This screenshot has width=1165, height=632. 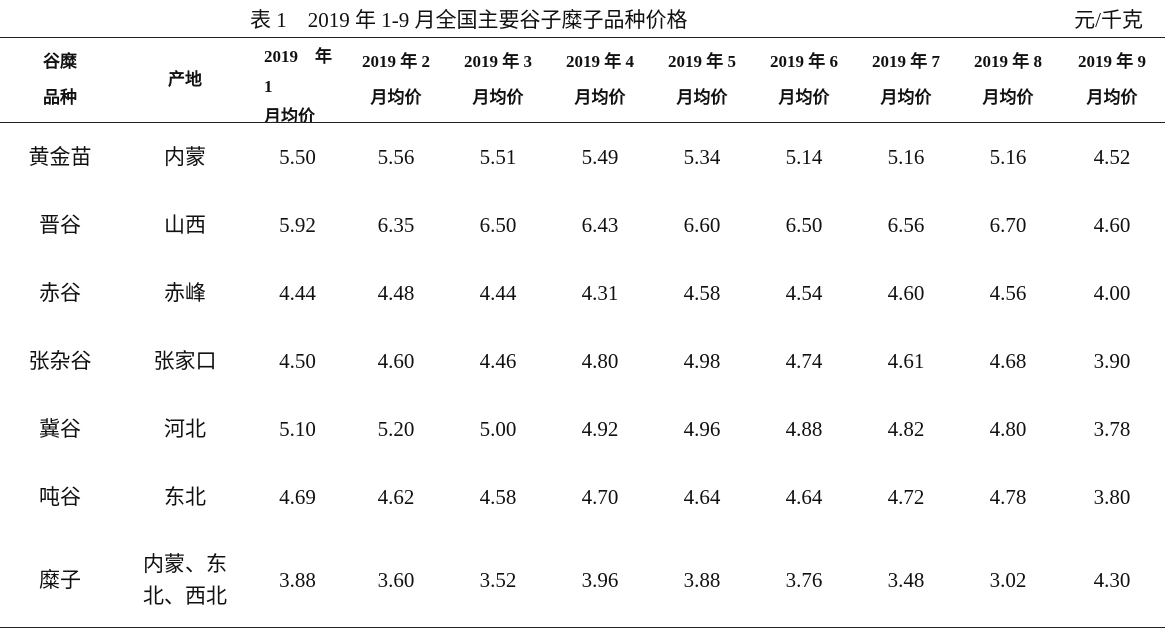 I want to click on origin-cell: 赤峰, so click(x=185, y=293).